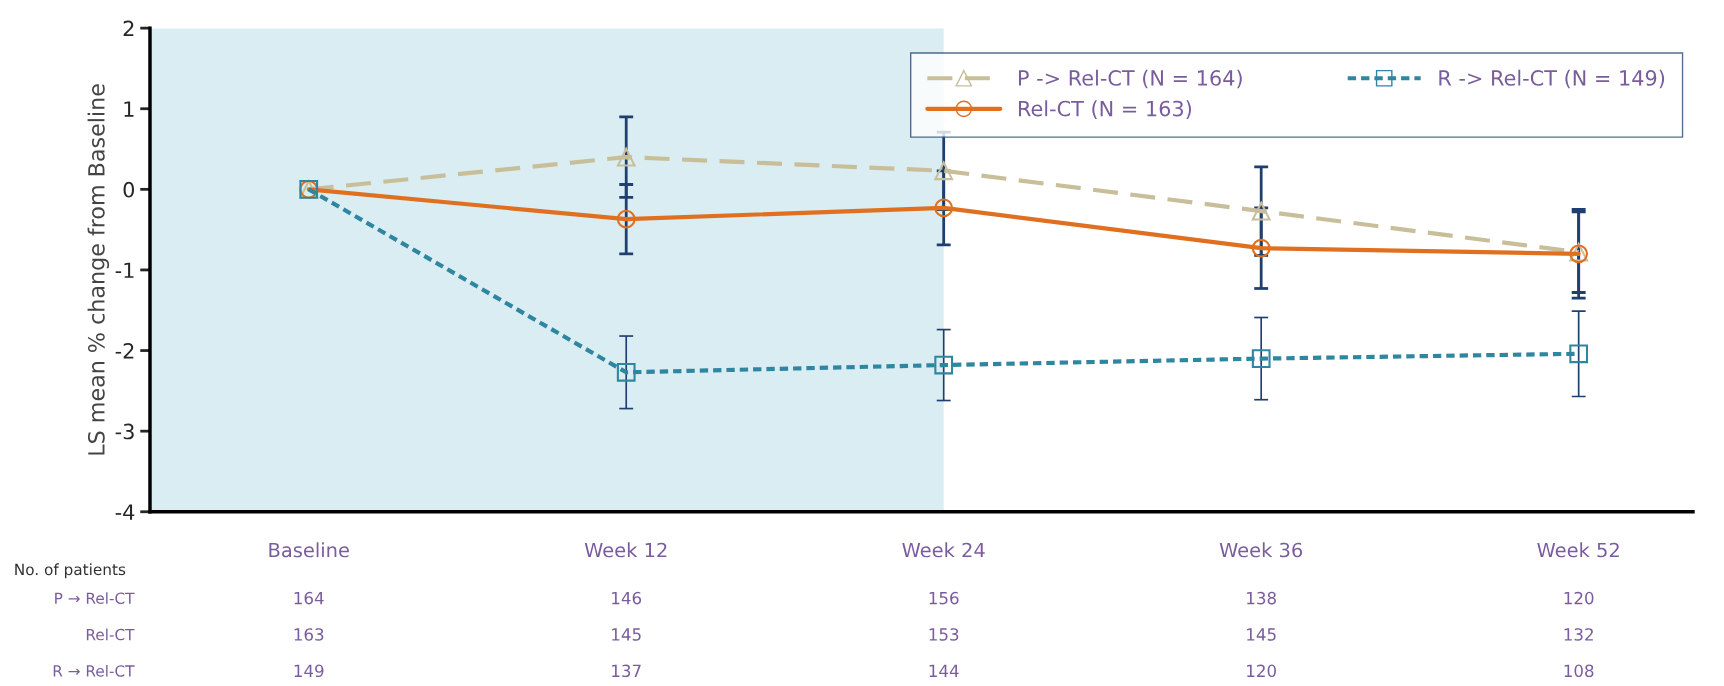 The height and width of the screenshot is (686, 1724). Describe the element at coordinates (944, 634) in the screenshot. I see `text: 153` at that location.